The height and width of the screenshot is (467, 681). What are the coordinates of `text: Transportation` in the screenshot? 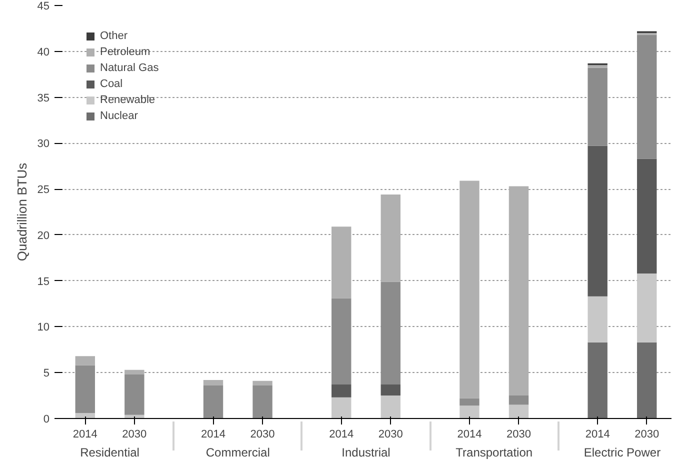 It's located at (494, 453).